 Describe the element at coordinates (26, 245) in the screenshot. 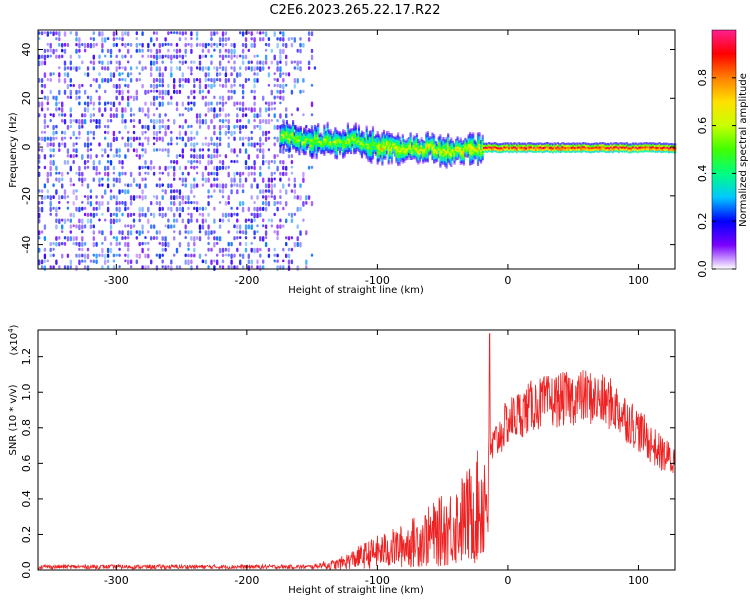

I see `spectrogram-y-tick-label: -40` at that location.